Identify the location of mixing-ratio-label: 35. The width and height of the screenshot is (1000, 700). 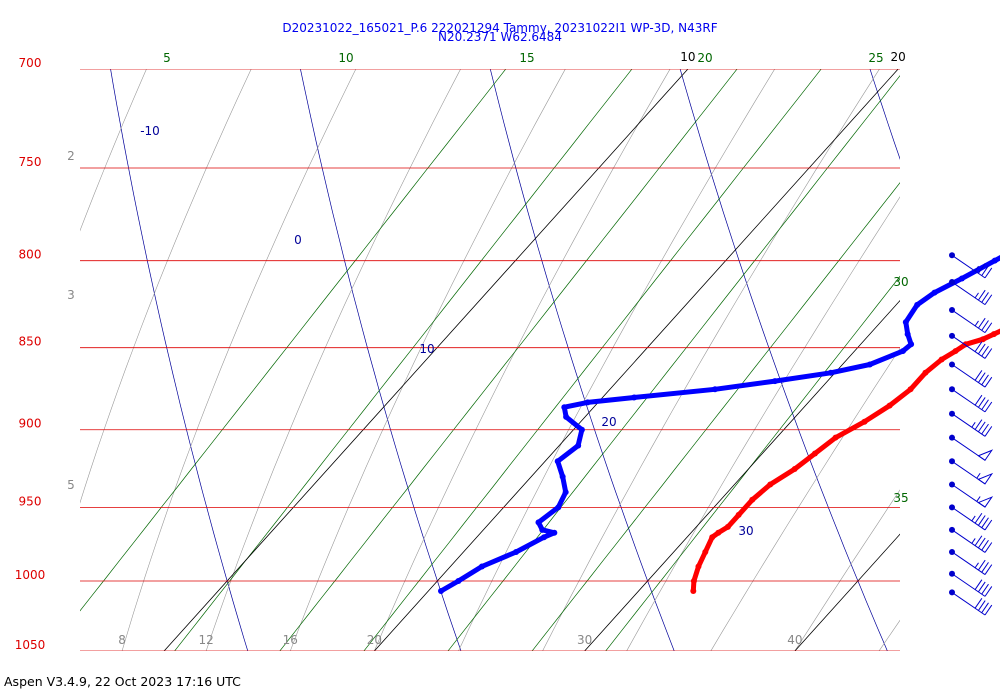
(900, 498).